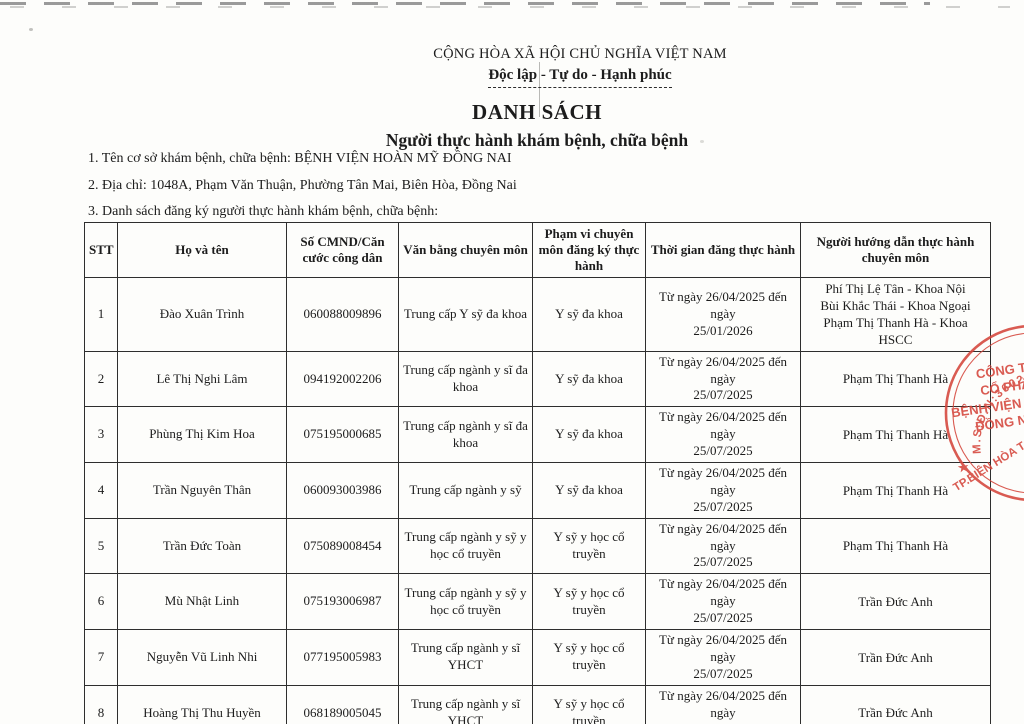  What do you see at coordinates (465, 3) in the screenshot?
I see `scan-edge-artifact` at bounding box center [465, 3].